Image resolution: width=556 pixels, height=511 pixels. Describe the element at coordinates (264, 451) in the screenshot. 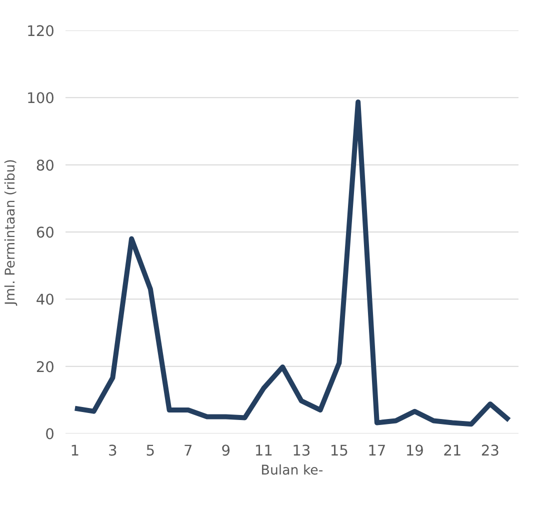

I see `x-tick-label: 11` at that location.